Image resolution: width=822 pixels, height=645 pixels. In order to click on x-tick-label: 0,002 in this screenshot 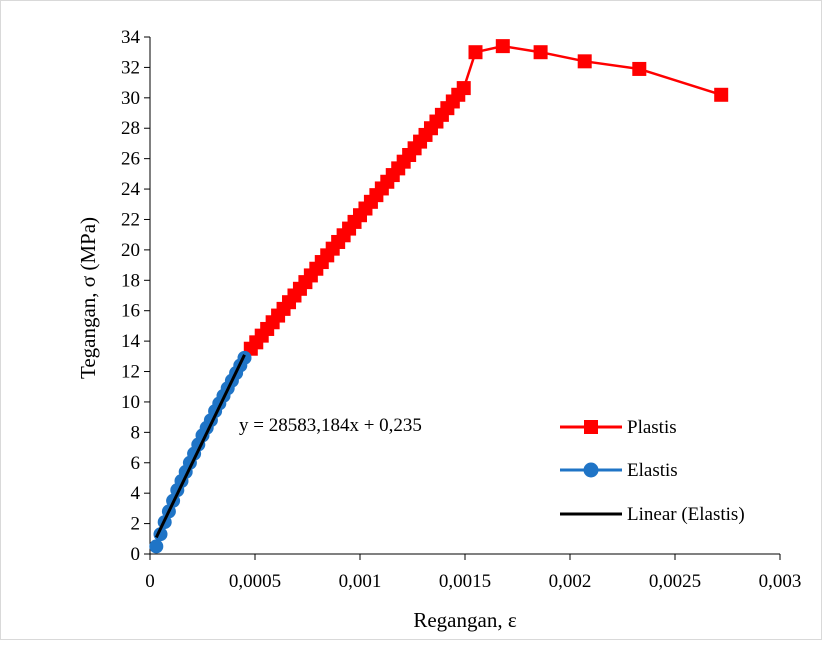, I will do `click(570, 581)`.